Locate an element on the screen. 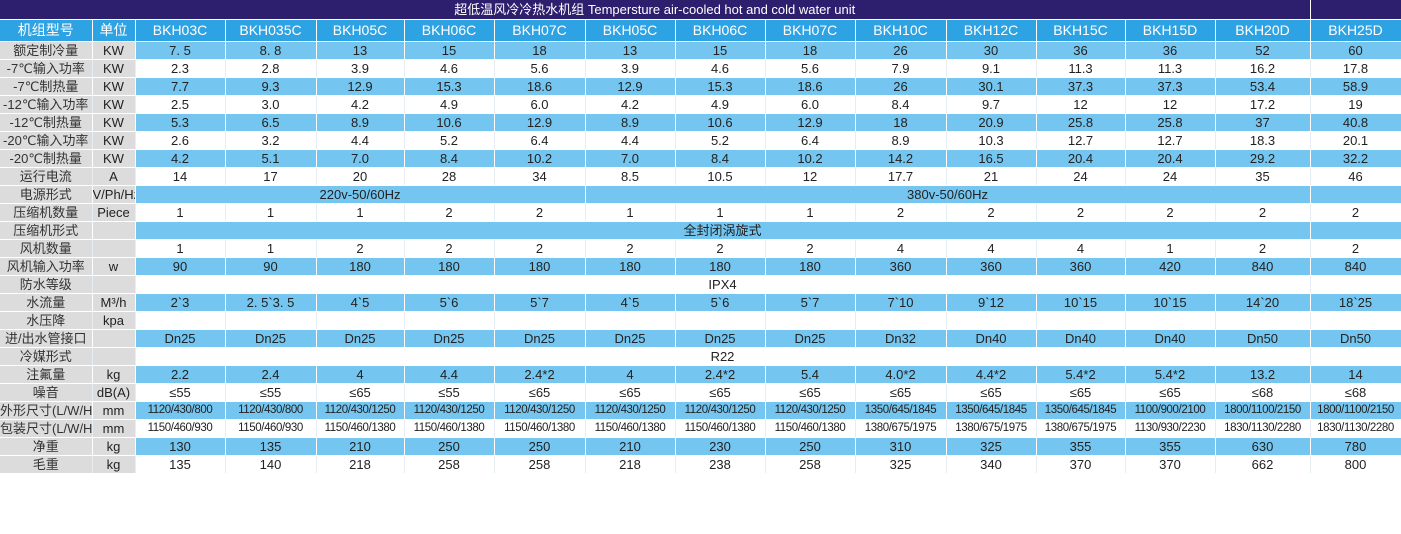 This screenshot has height=534, width=1401. table-cell: 17.2 is located at coordinates (1263, 104).